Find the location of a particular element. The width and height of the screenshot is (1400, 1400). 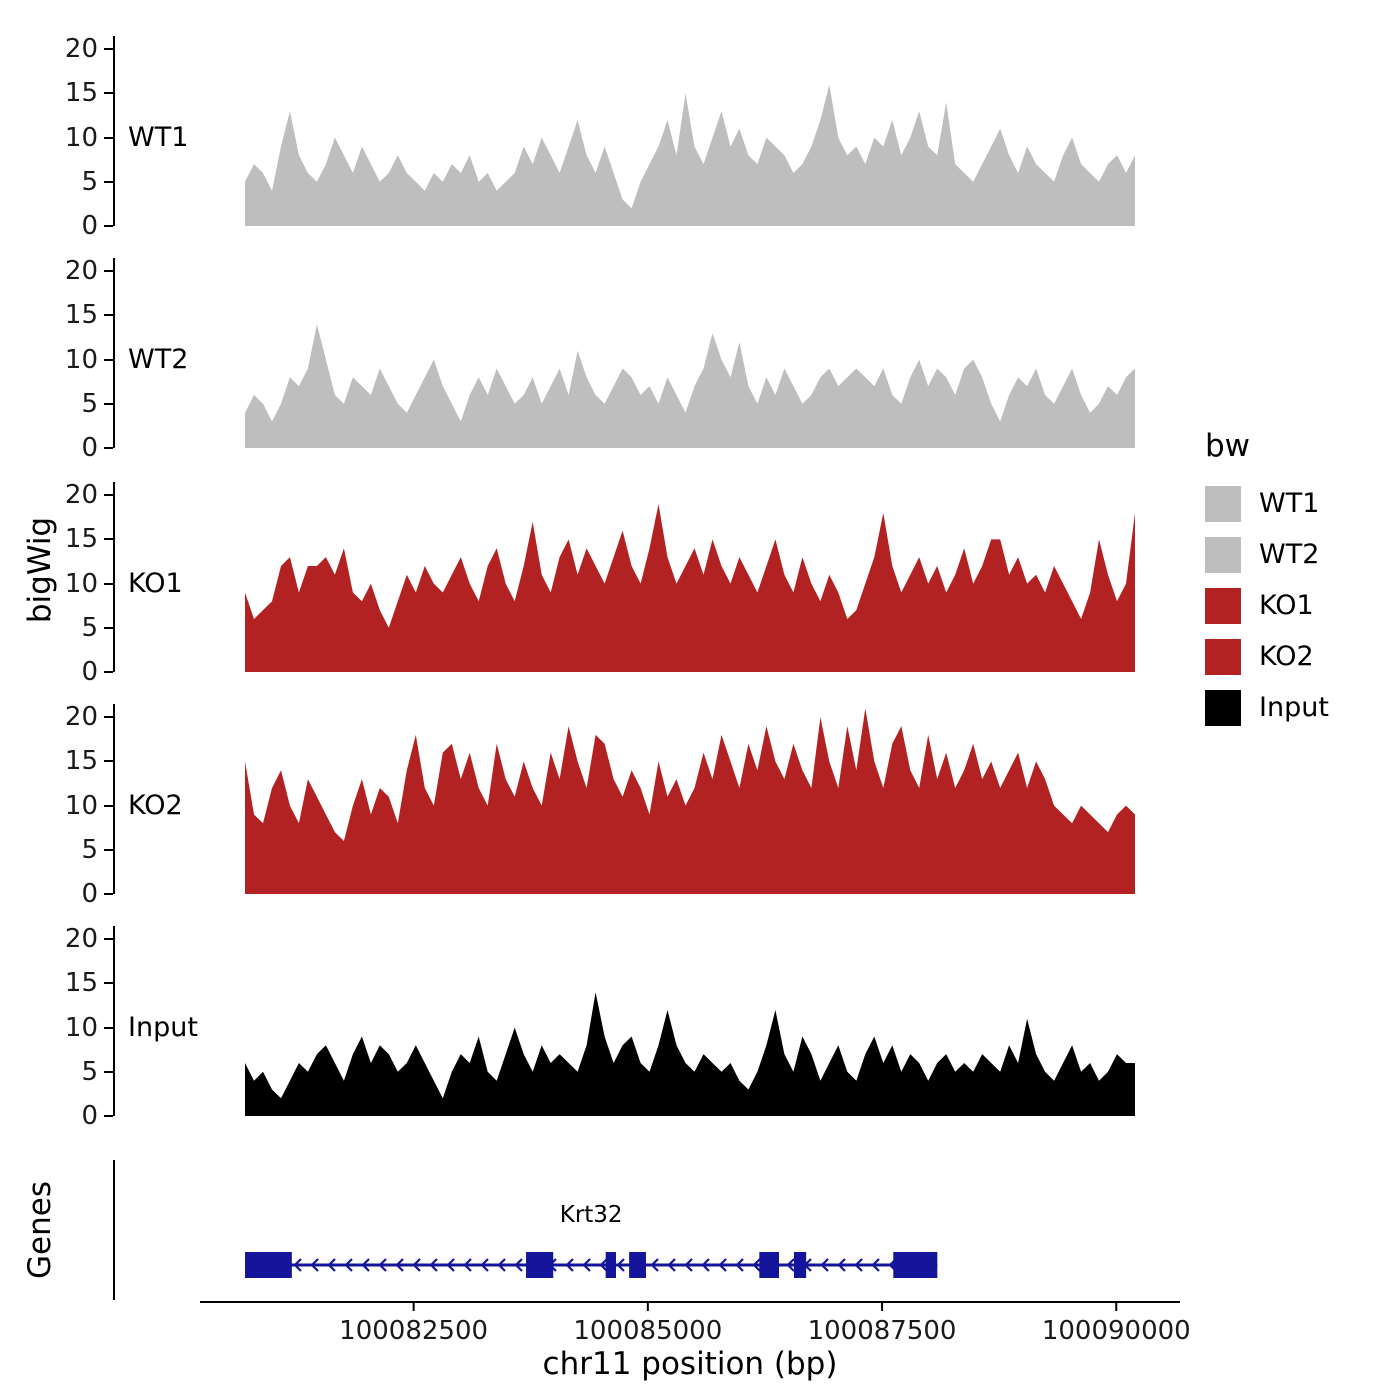

legend-item-wt1: WT1 is located at coordinates (1267, 503).